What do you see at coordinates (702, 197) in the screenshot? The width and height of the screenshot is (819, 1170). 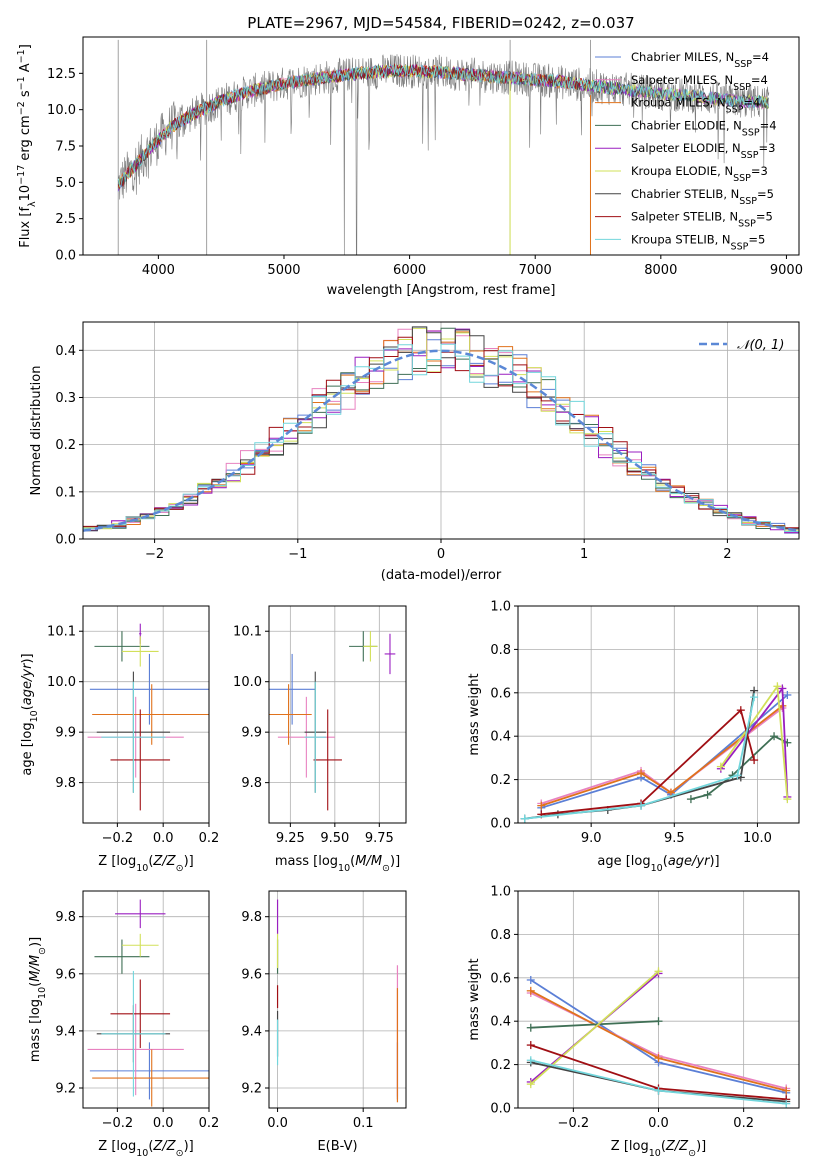 I see `legend-entry: Chabrier STELIB, NSSP=5` at bounding box center [702, 197].